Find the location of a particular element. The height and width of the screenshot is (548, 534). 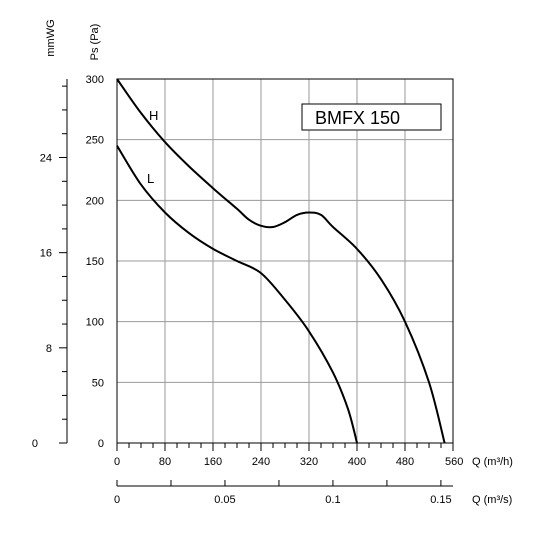

x-tick-label: 240 is located at coordinates (261, 462).